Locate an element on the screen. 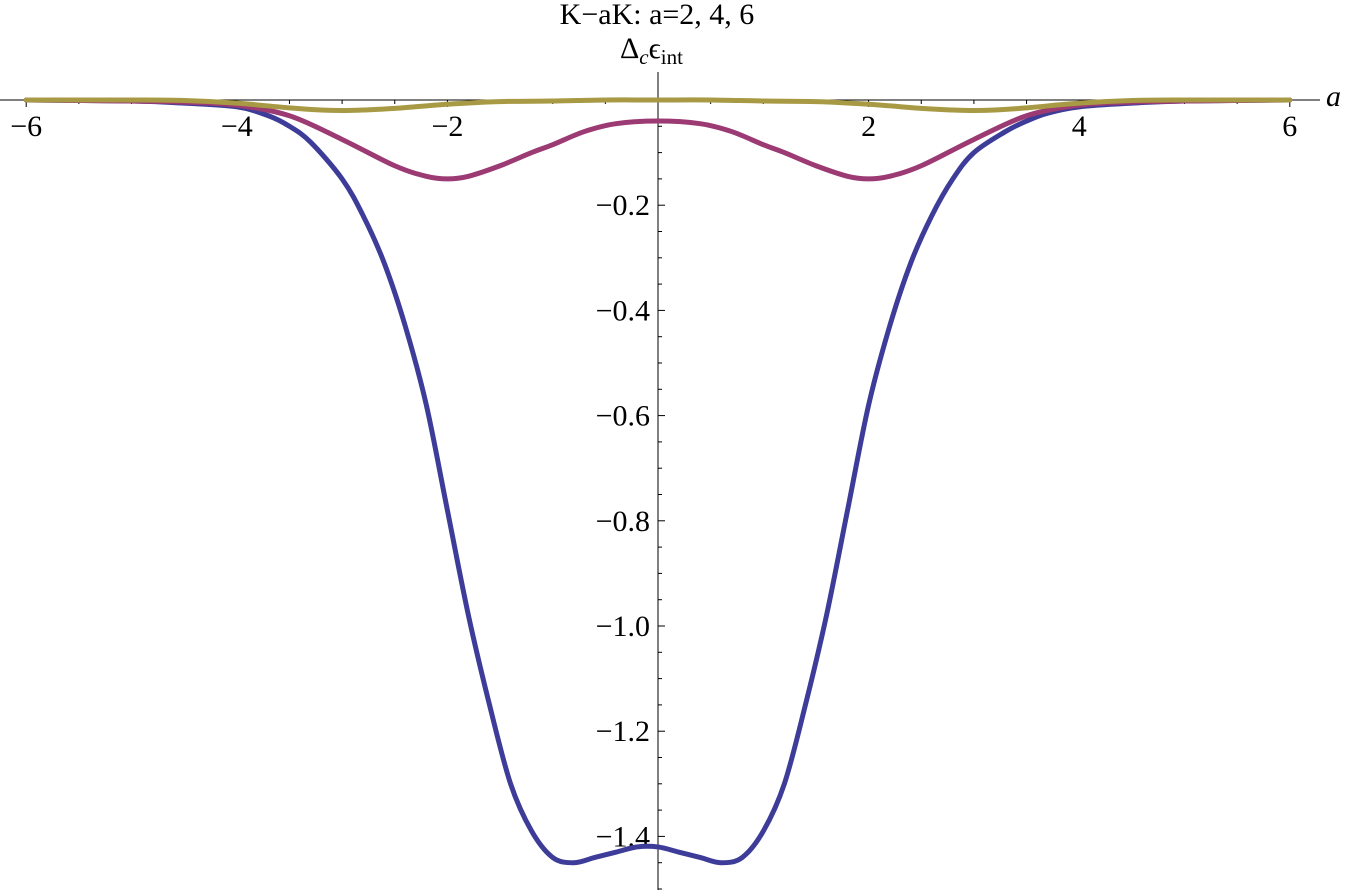 This screenshot has height=891, width=1349. x-tick-label: −6 is located at coordinates (26, 126).